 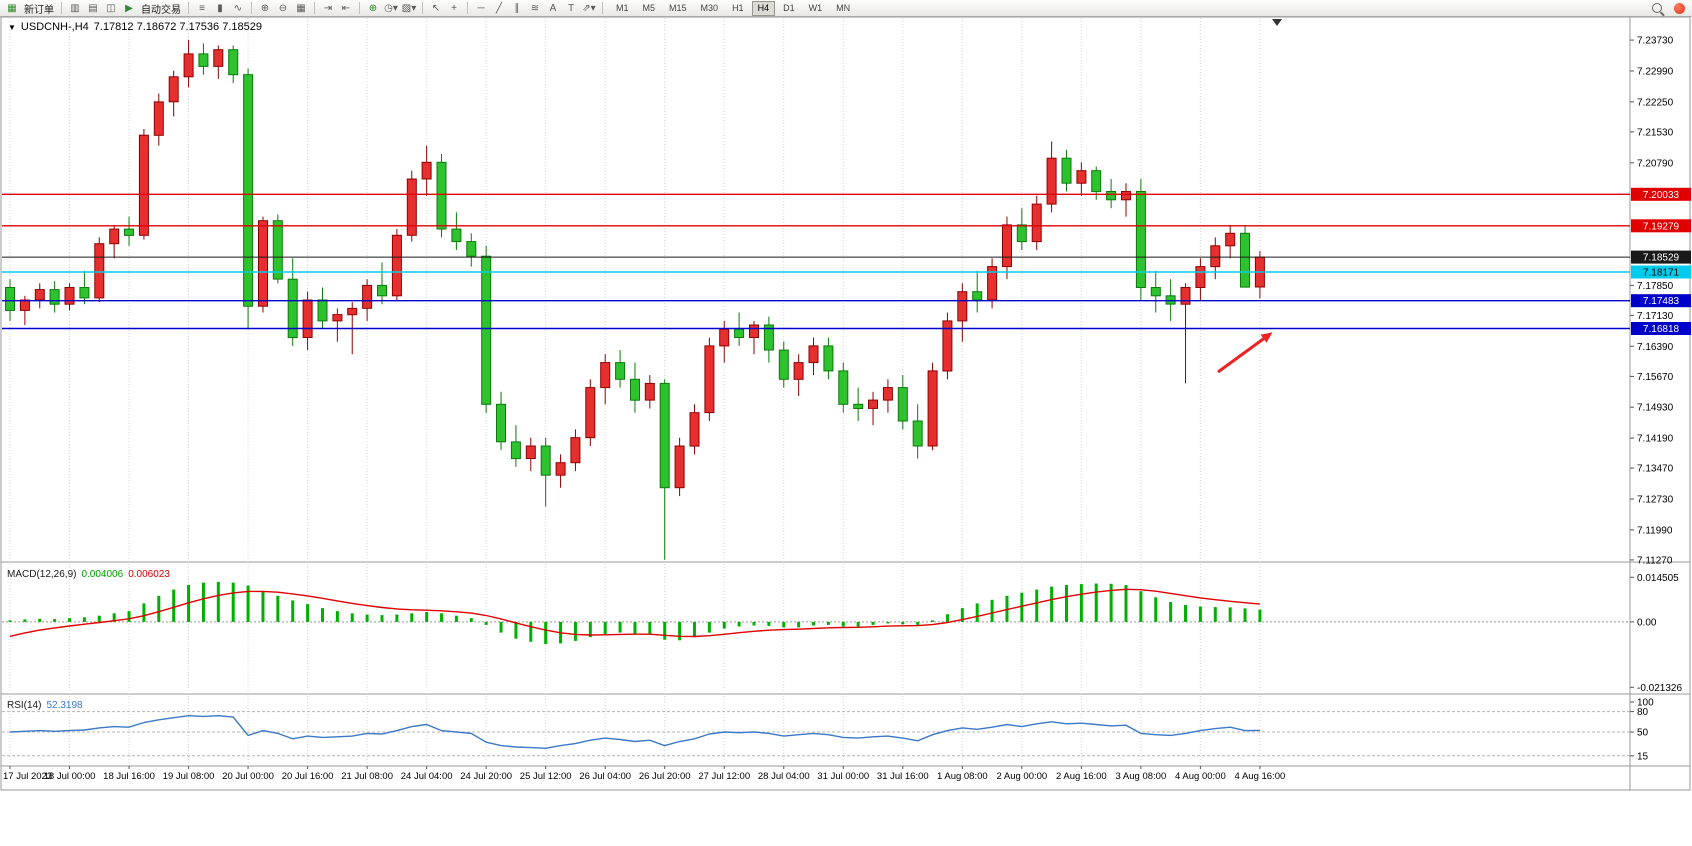 What do you see at coordinates (93, 8) in the screenshot?
I see `data-window-icon: ▤` at bounding box center [93, 8].